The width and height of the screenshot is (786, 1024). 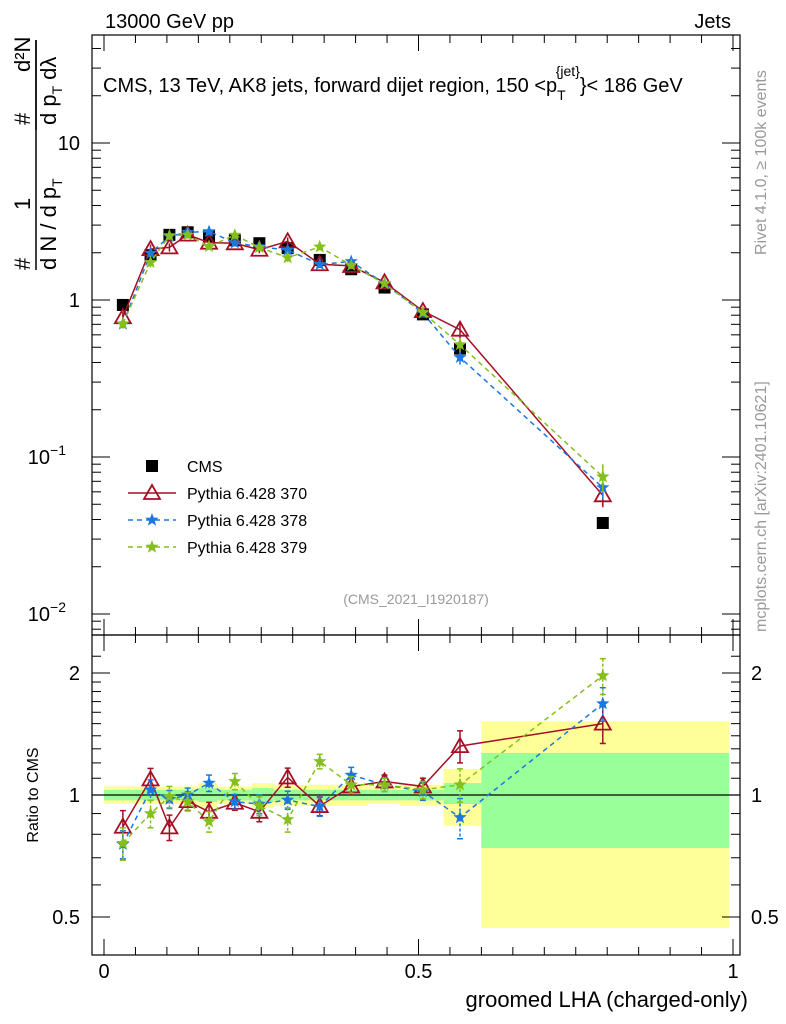 I want to click on header-left: 13000 GeV pp, so click(x=169, y=22).